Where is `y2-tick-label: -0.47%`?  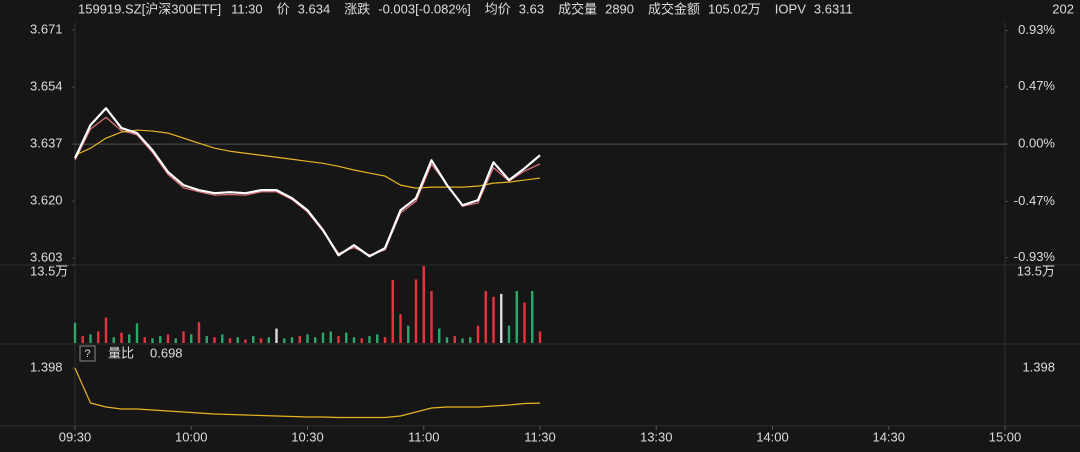
y2-tick-label: -0.47% is located at coordinates (1035, 200).